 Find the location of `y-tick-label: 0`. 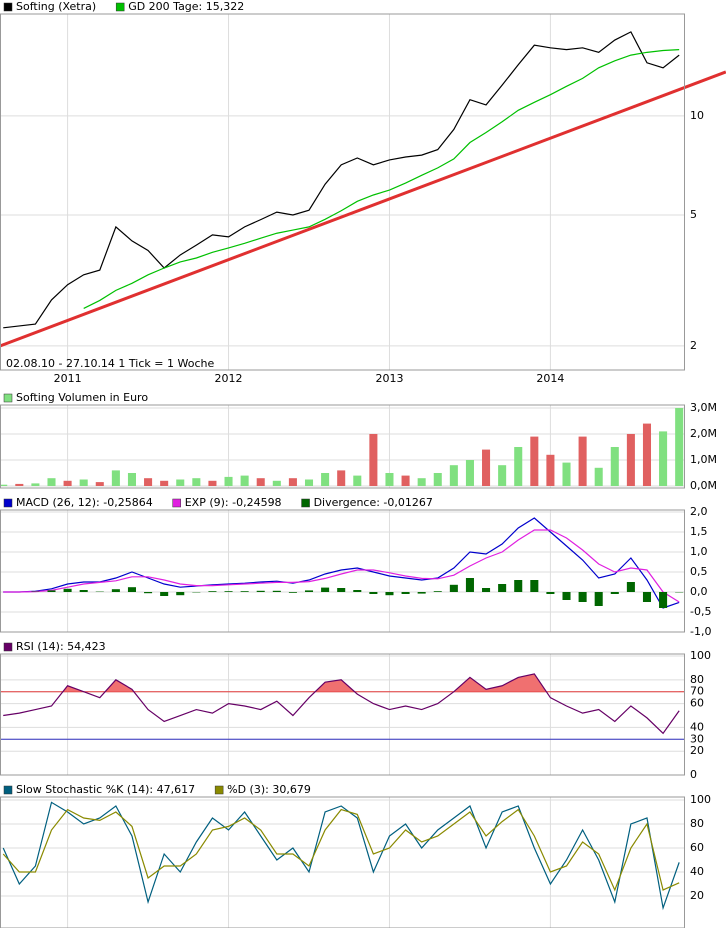

y-tick-label: 0 is located at coordinates (693, 774).